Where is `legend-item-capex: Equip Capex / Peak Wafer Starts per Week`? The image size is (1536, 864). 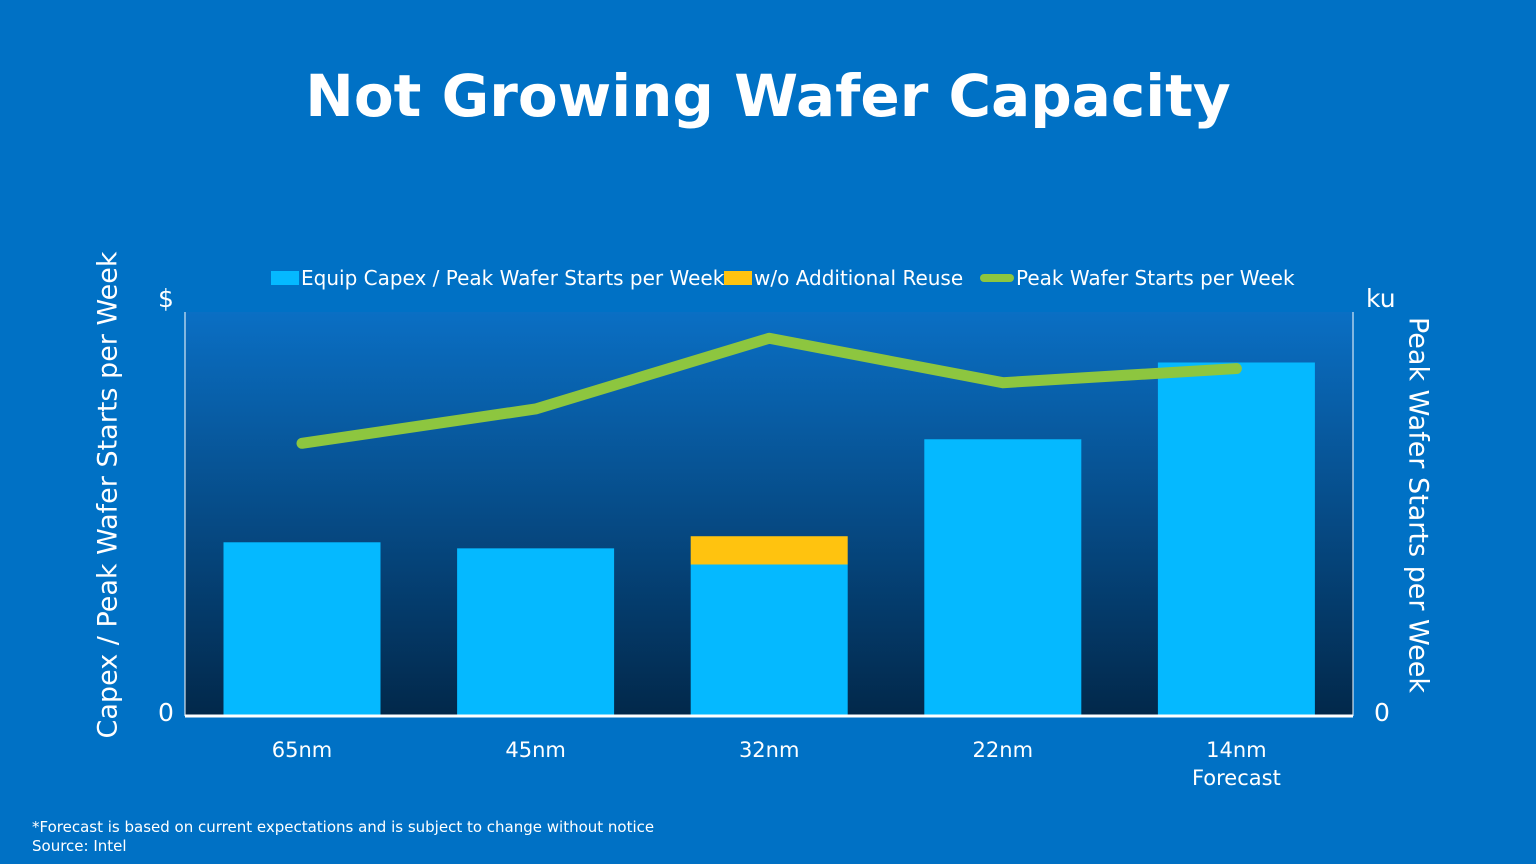 legend-item-capex: Equip Capex / Peak Wafer Starts per Week is located at coordinates (497, 278).